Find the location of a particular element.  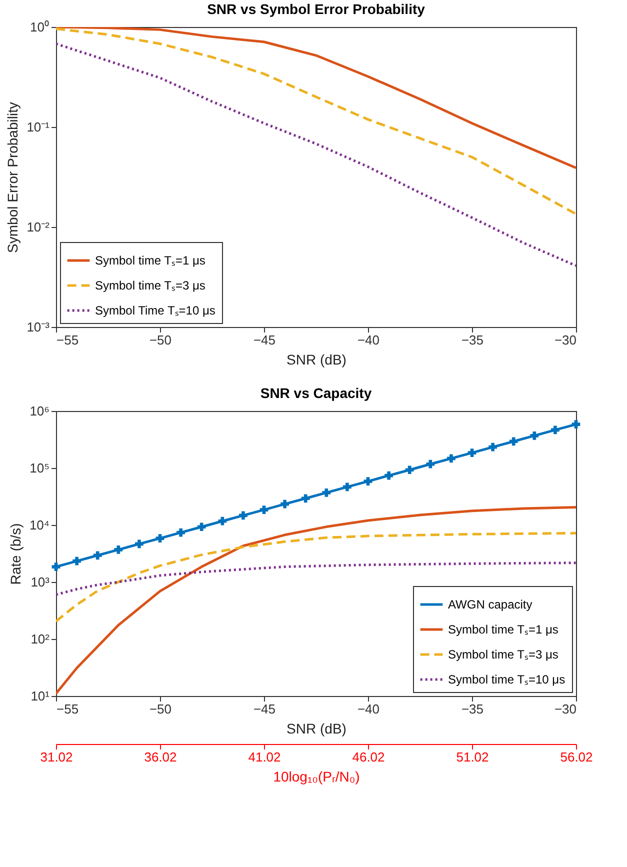

x2-tick-label: 46.02 is located at coordinates (368, 757).